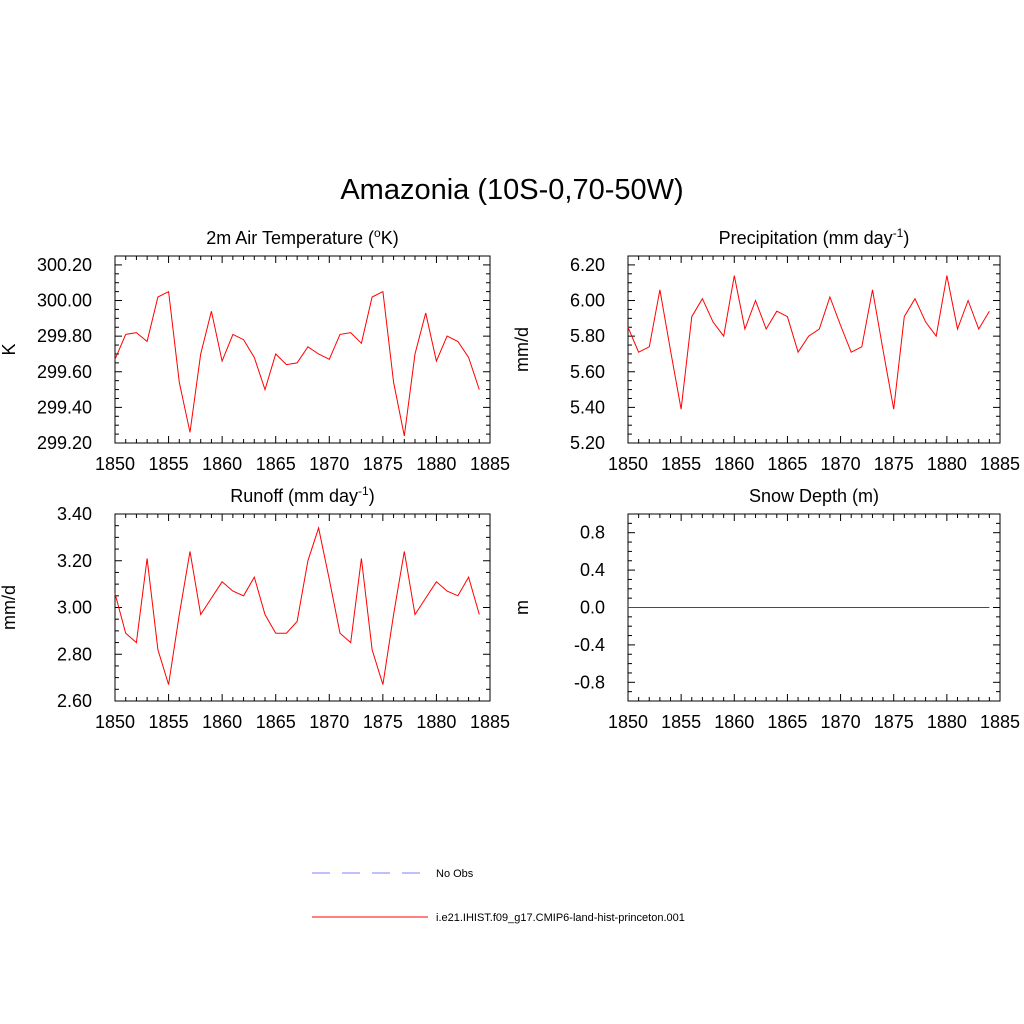 The image size is (1024, 1024). What do you see at coordinates (9, 349) in the screenshot?
I see `y-axis-label: K` at bounding box center [9, 349].